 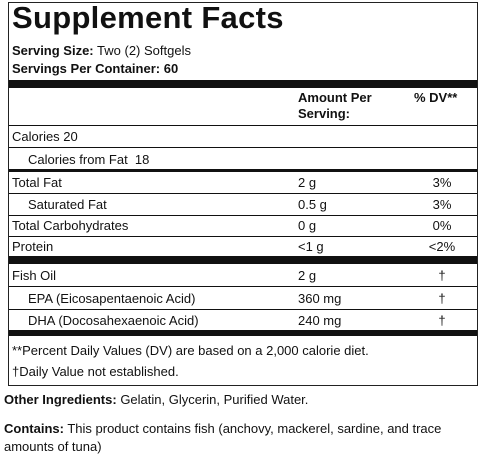 What do you see at coordinates (320, 320) in the screenshot?
I see `amount: 240 mg` at bounding box center [320, 320].